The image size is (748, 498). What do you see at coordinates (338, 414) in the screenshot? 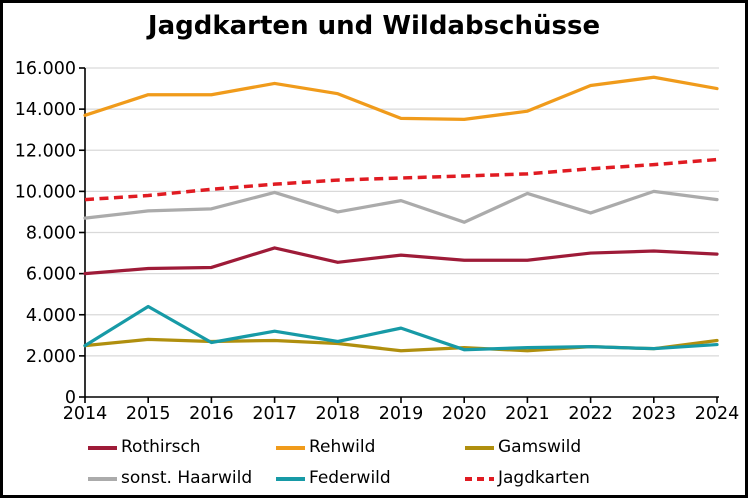
I see `x-axis-tick-label: 2018` at bounding box center [338, 414].